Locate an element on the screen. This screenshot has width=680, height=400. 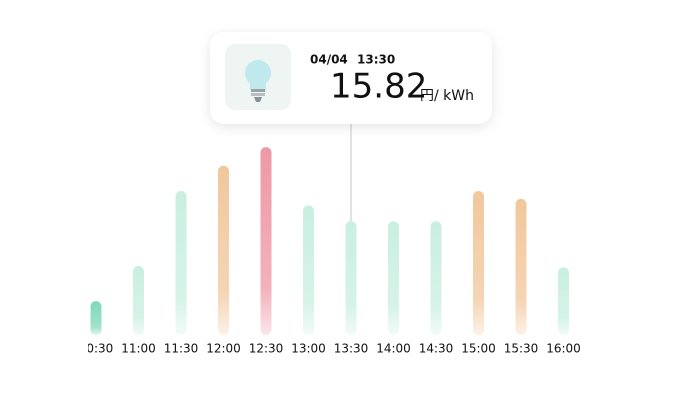
x-tick-label: 12:30 is located at coordinates (266, 349).